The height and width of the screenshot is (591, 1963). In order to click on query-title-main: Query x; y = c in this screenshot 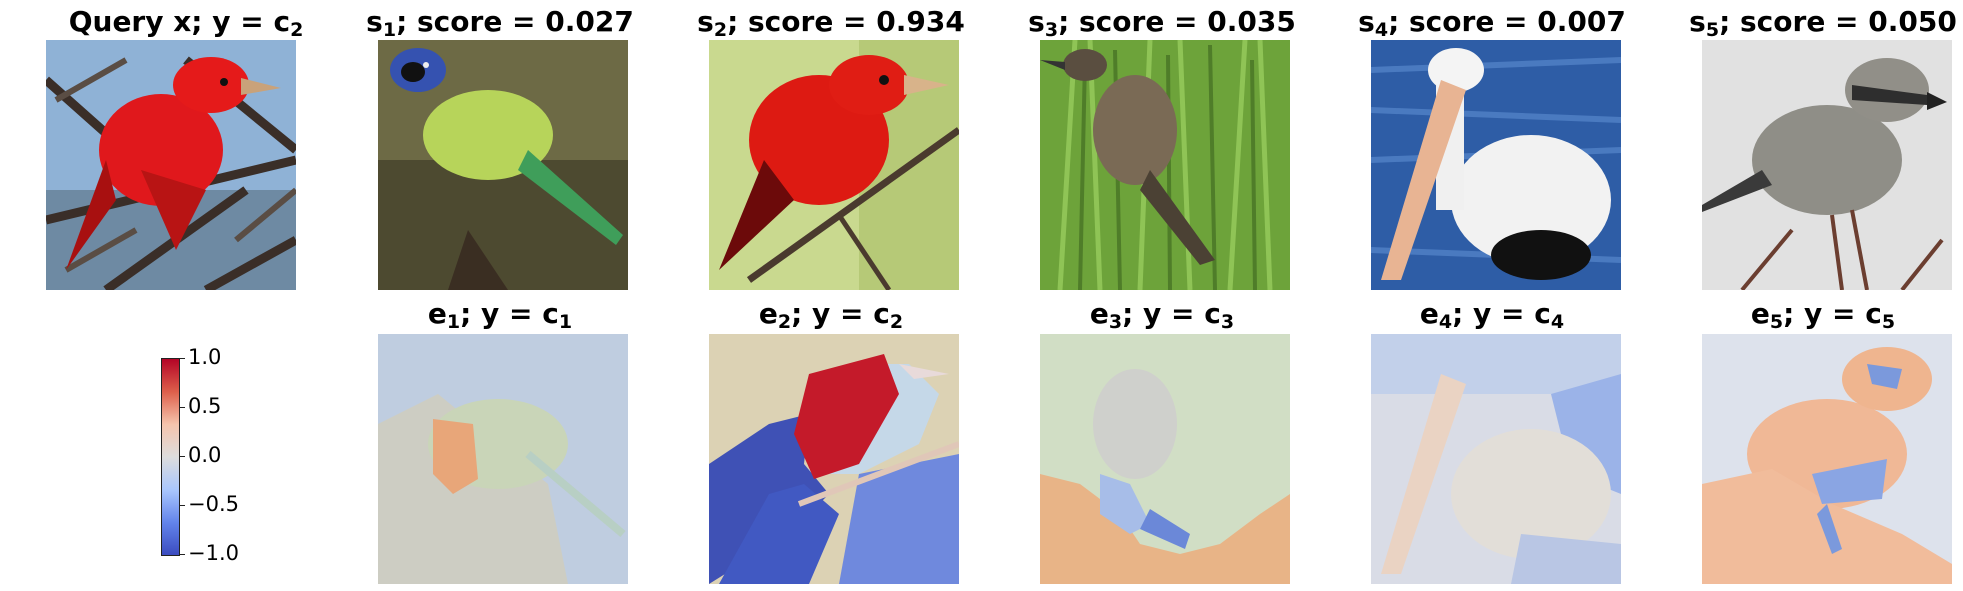, I will do `click(179, 21)`.